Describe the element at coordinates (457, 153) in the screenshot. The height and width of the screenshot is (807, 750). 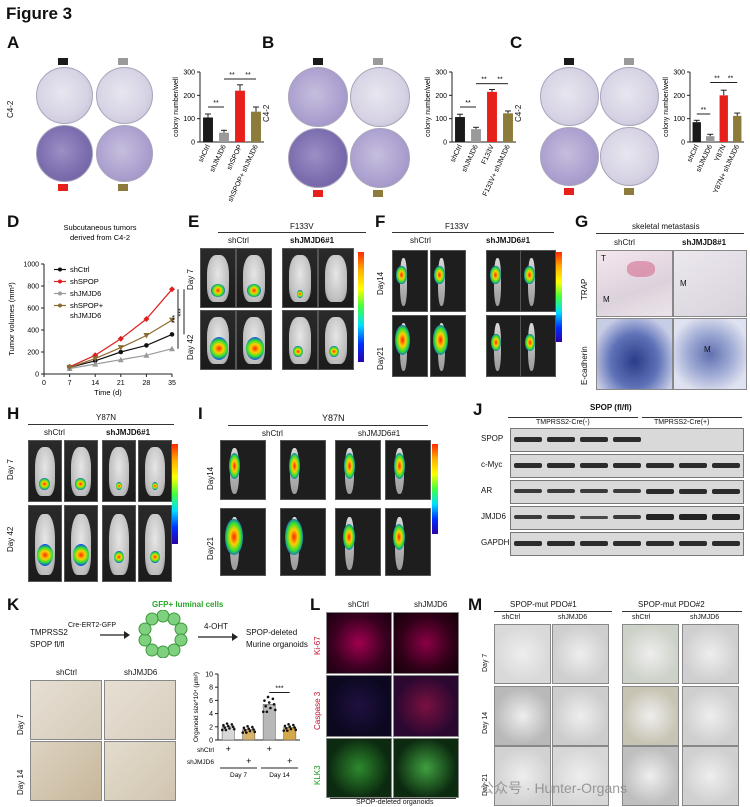
I see `category-label: shCtrl` at that location.